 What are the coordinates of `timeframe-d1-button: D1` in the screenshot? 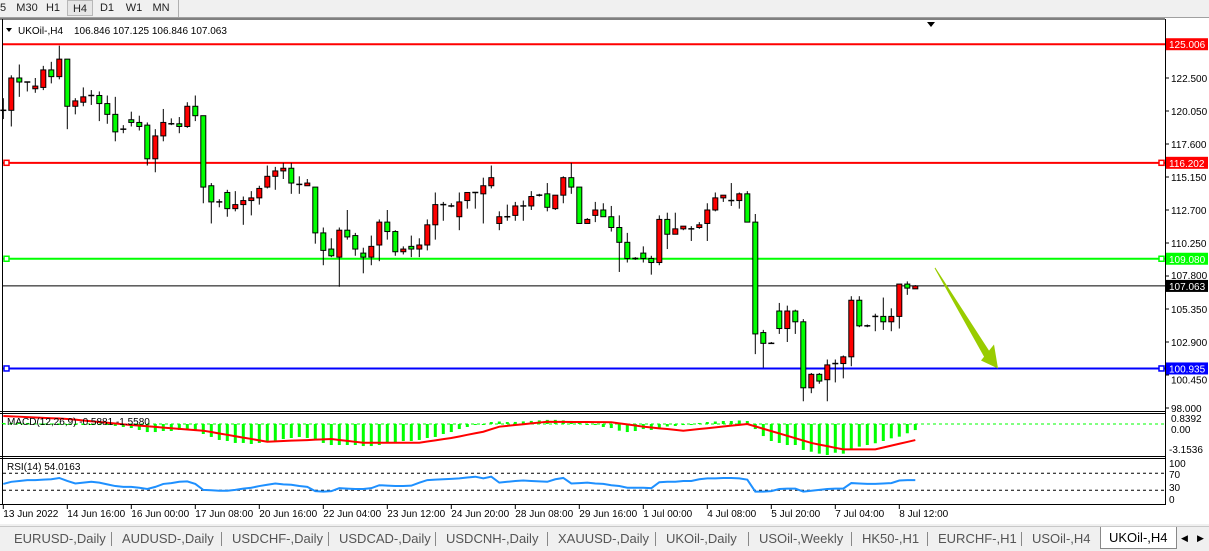 It's located at (107, 8).